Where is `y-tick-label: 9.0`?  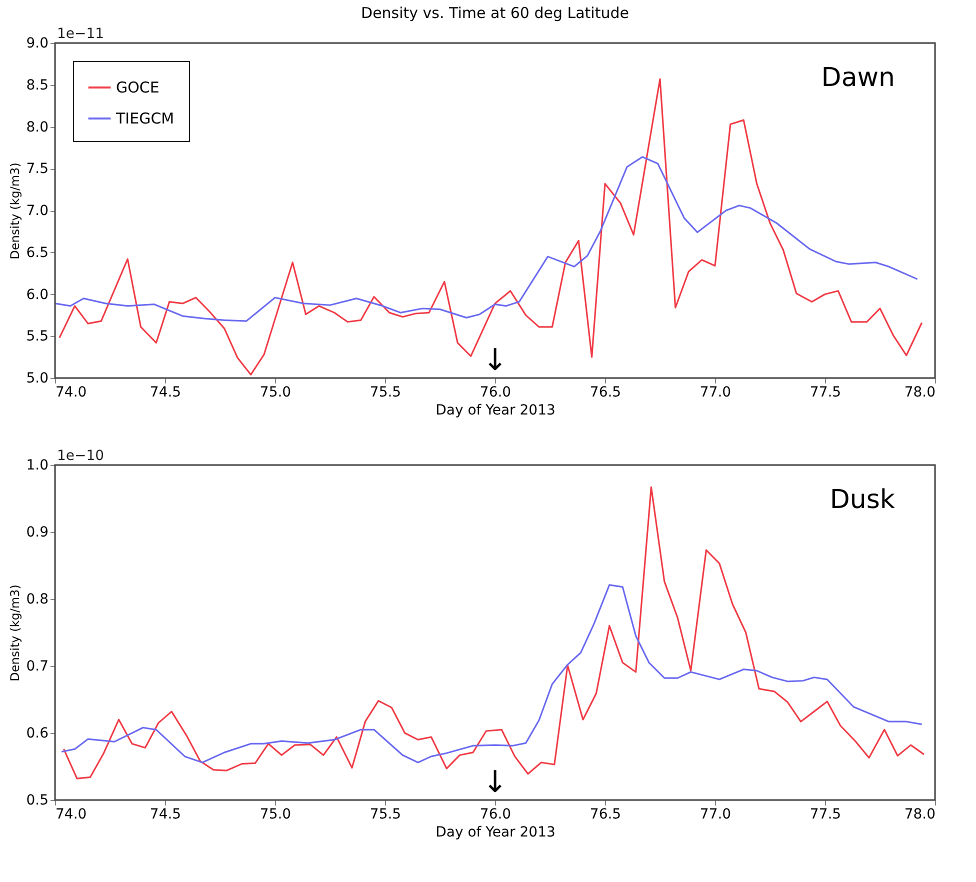 y-tick-label: 9.0 is located at coordinates (37, 44).